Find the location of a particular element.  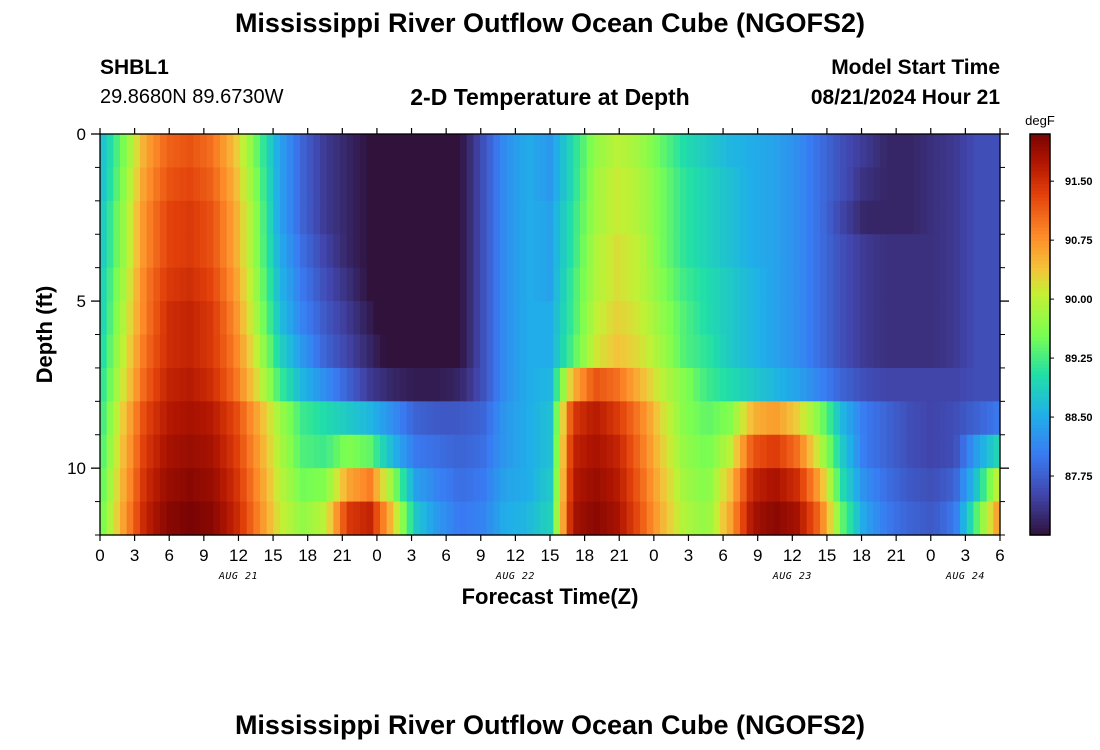

x-tick-label: 12 is located at coordinates (515, 555).